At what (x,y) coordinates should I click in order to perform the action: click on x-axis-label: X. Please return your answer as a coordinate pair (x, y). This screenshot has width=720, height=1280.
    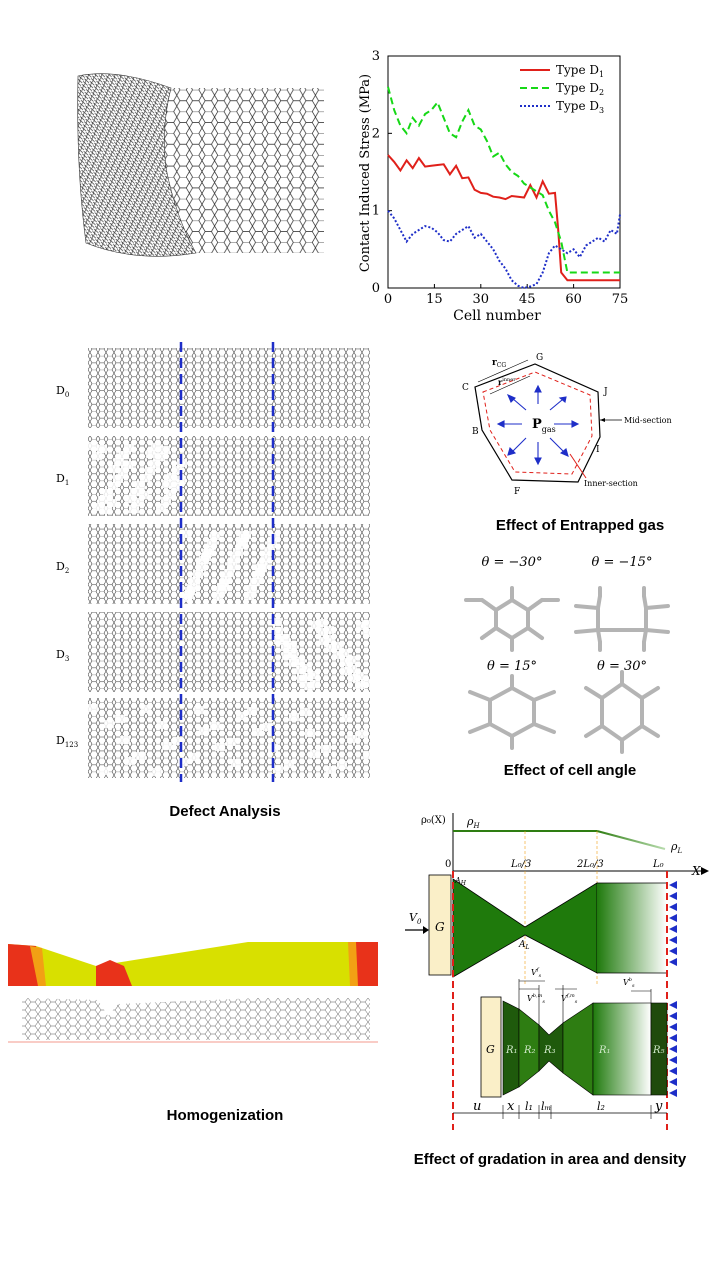
    Looking at the image, I should click on (696, 871).